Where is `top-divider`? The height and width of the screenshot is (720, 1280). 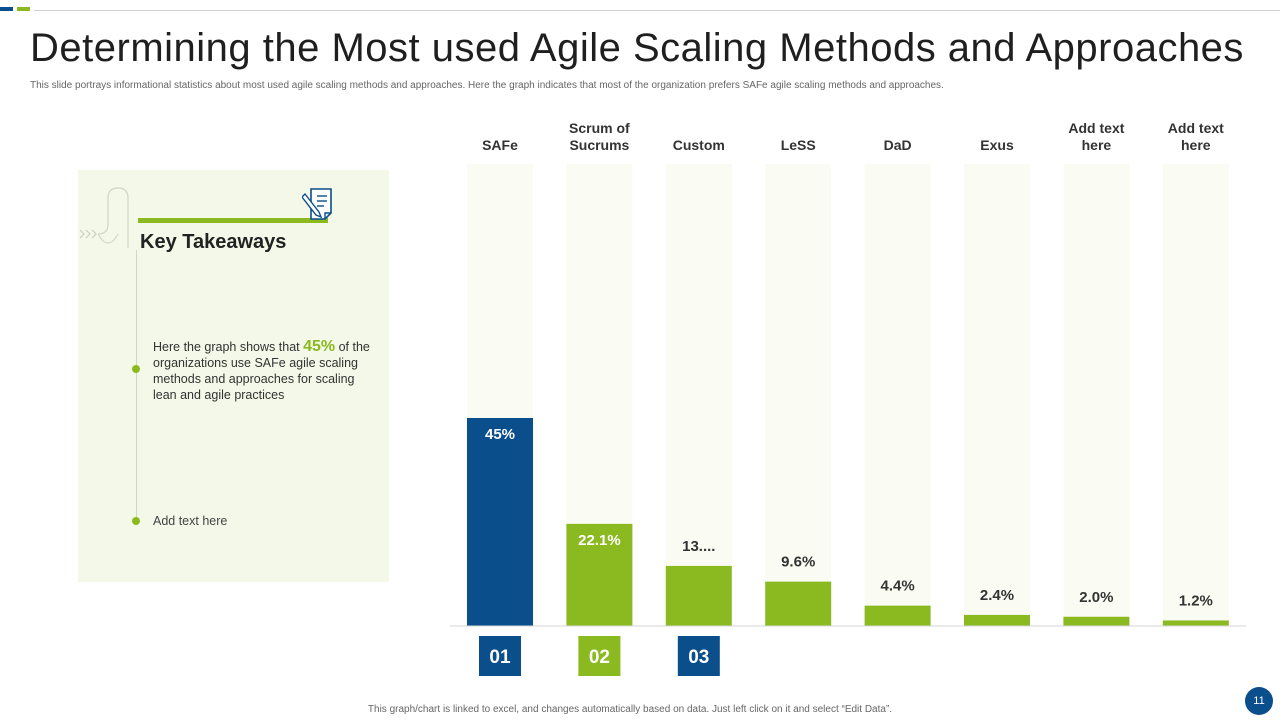 top-divider is located at coordinates (657, 10).